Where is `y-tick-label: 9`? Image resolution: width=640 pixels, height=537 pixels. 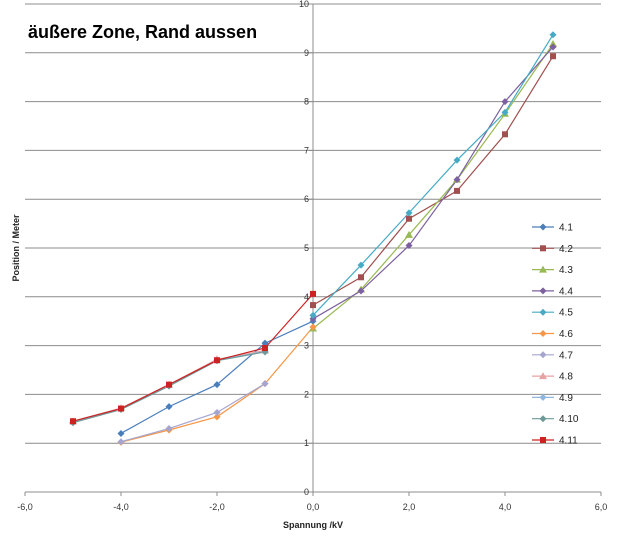
y-tick-label: 9 is located at coordinates (306, 53).